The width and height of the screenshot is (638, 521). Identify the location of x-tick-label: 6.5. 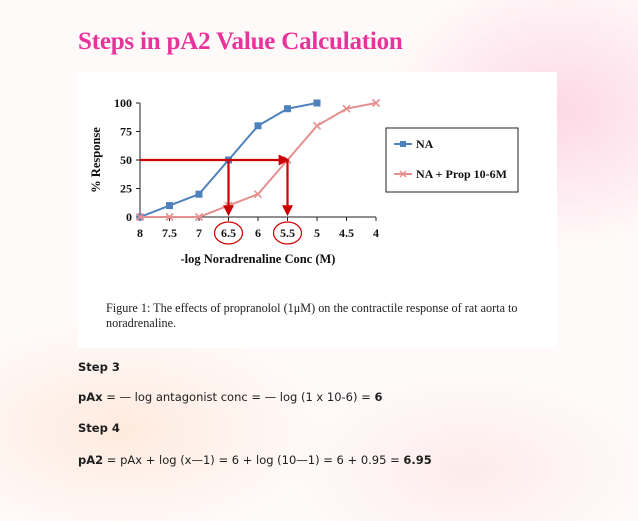
(228, 233).